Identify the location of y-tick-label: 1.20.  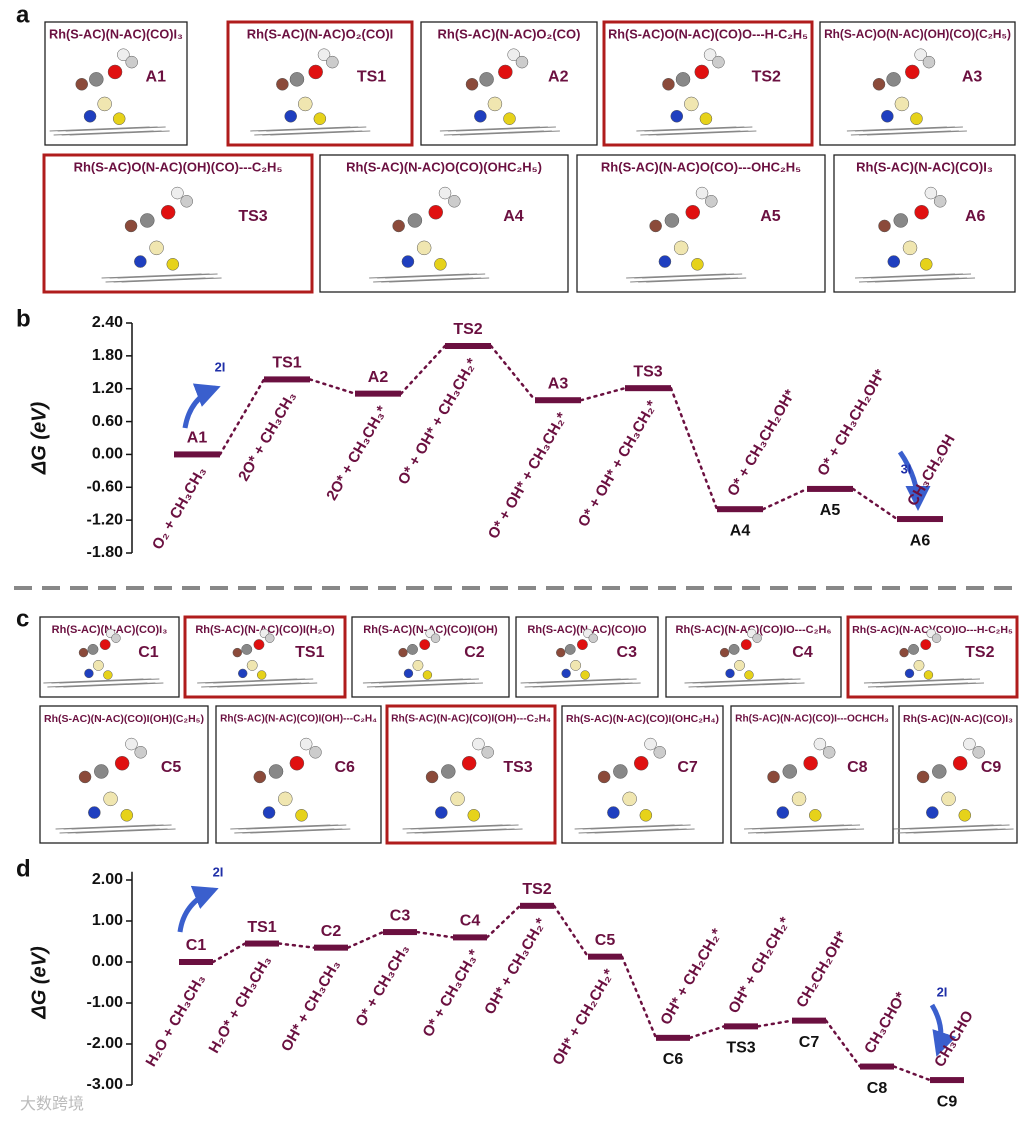
(107, 388).